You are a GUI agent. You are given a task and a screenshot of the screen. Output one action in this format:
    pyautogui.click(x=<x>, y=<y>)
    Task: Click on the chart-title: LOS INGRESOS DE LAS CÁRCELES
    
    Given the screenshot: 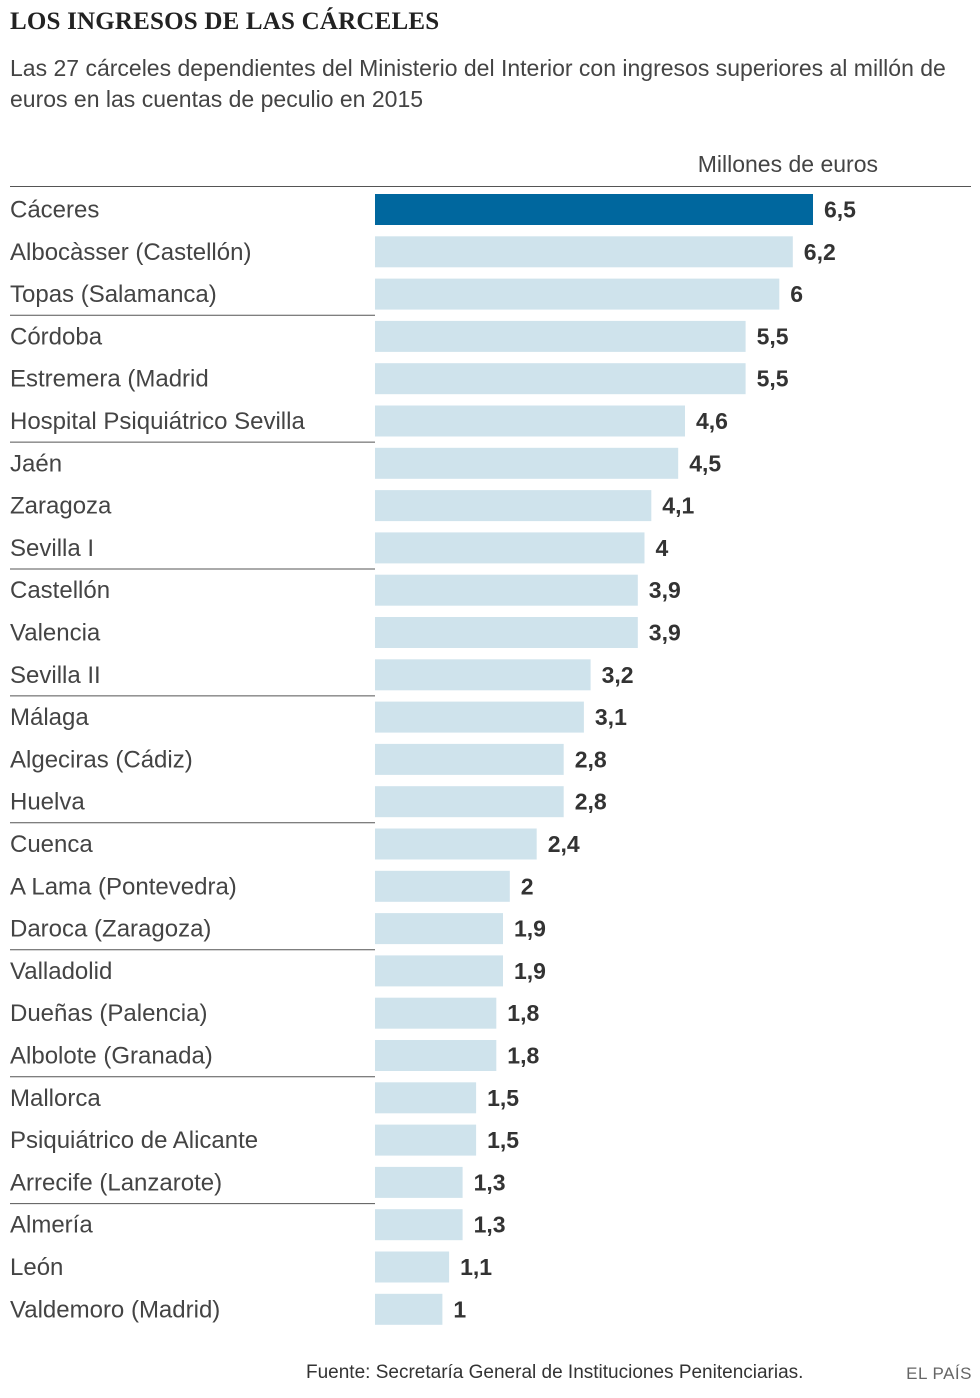 What is the action you would take?
    pyautogui.click(x=225, y=21)
    